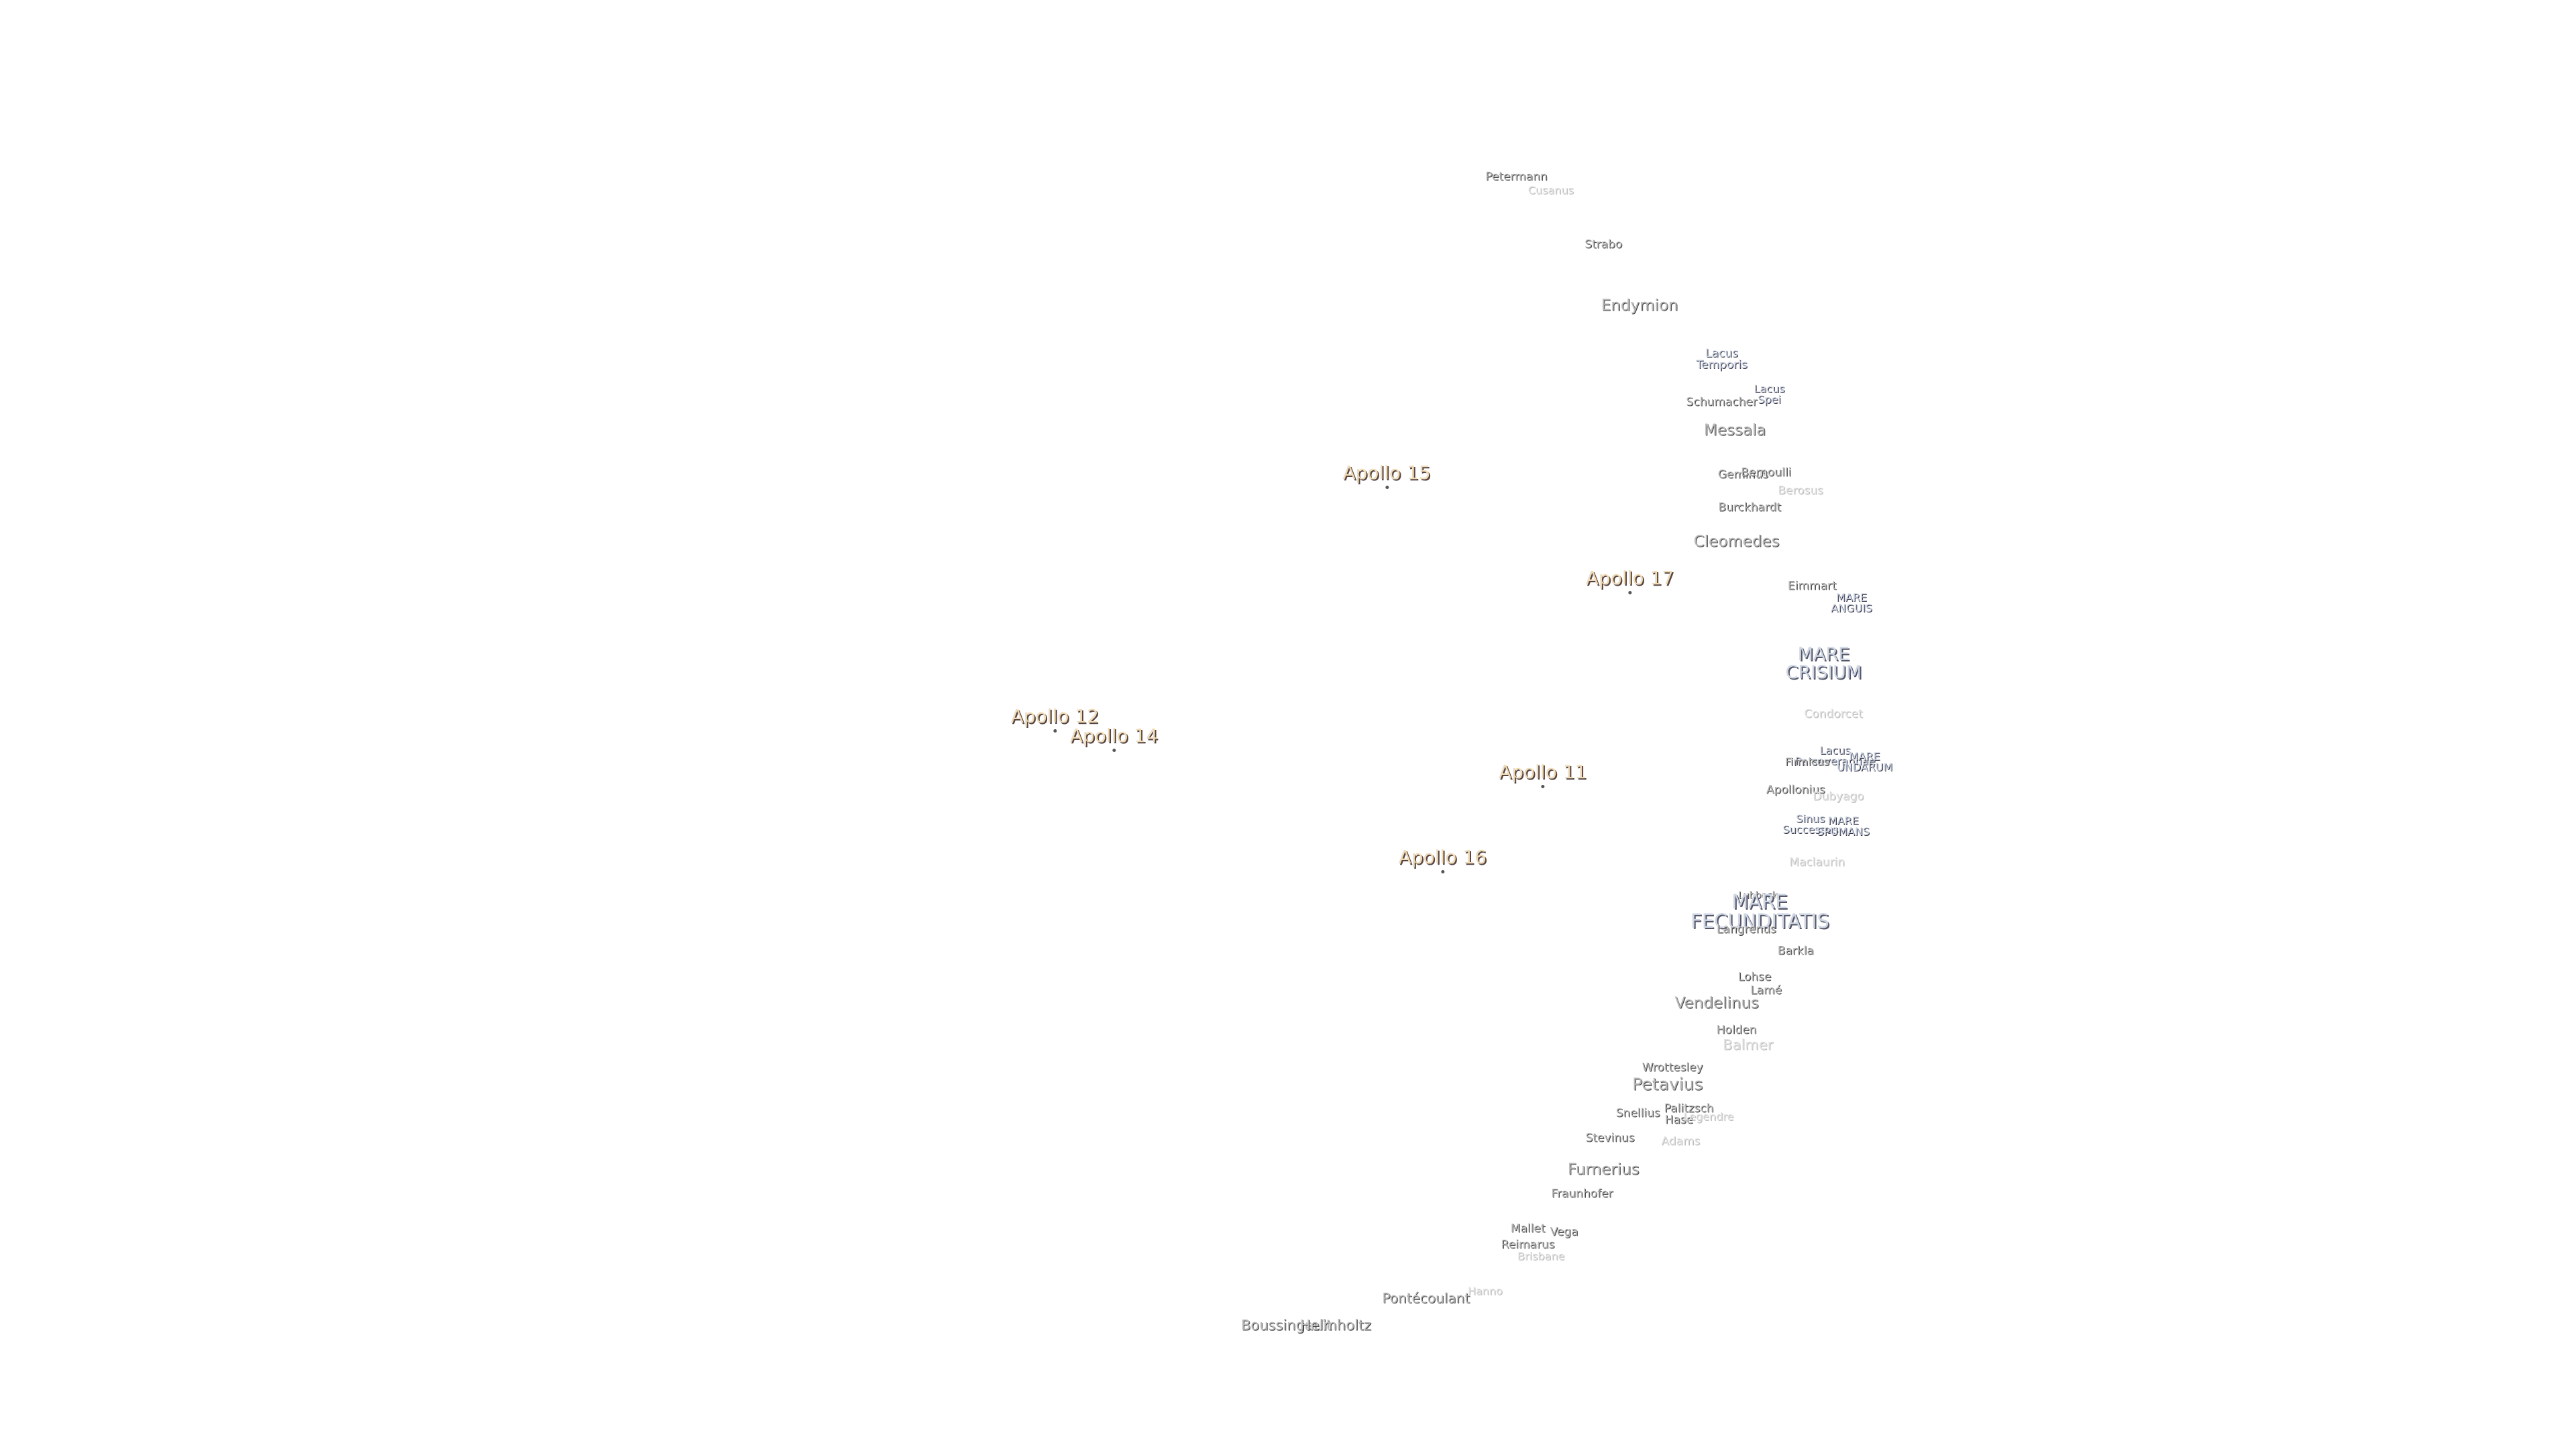 This screenshot has width=2576, height=1449. What do you see at coordinates (1716, 1003) in the screenshot?
I see `crater-label: Vendelinus` at bounding box center [1716, 1003].